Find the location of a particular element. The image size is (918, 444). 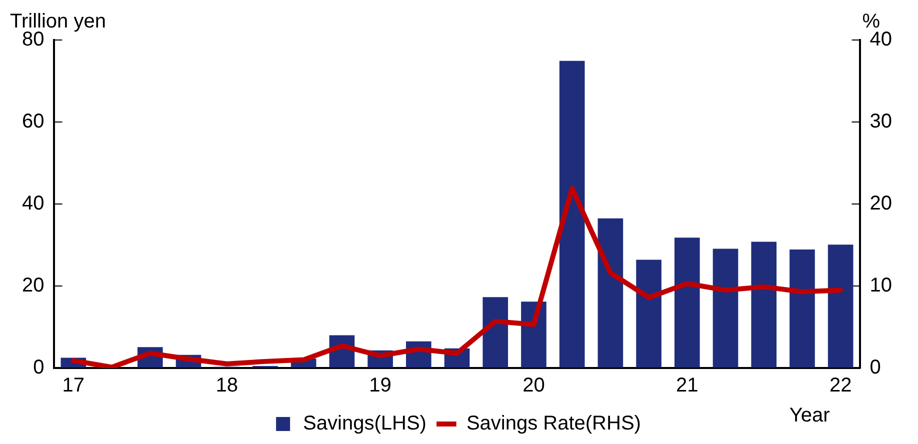

x-tick-label: 18 is located at coordinates (227, 385).